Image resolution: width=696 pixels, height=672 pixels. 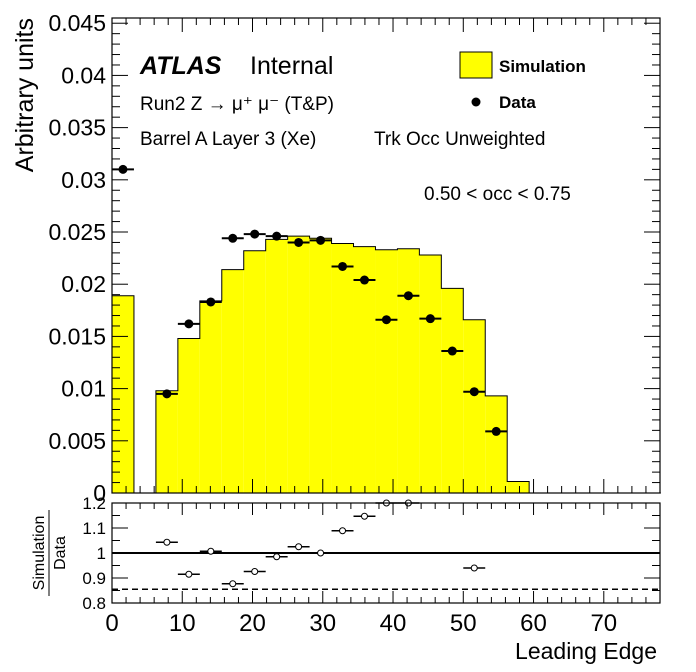 What do you see at coordinates (476, 65) in the screenshot?
I see `legend-simulation-swatch` at bounding box center [476, 65].